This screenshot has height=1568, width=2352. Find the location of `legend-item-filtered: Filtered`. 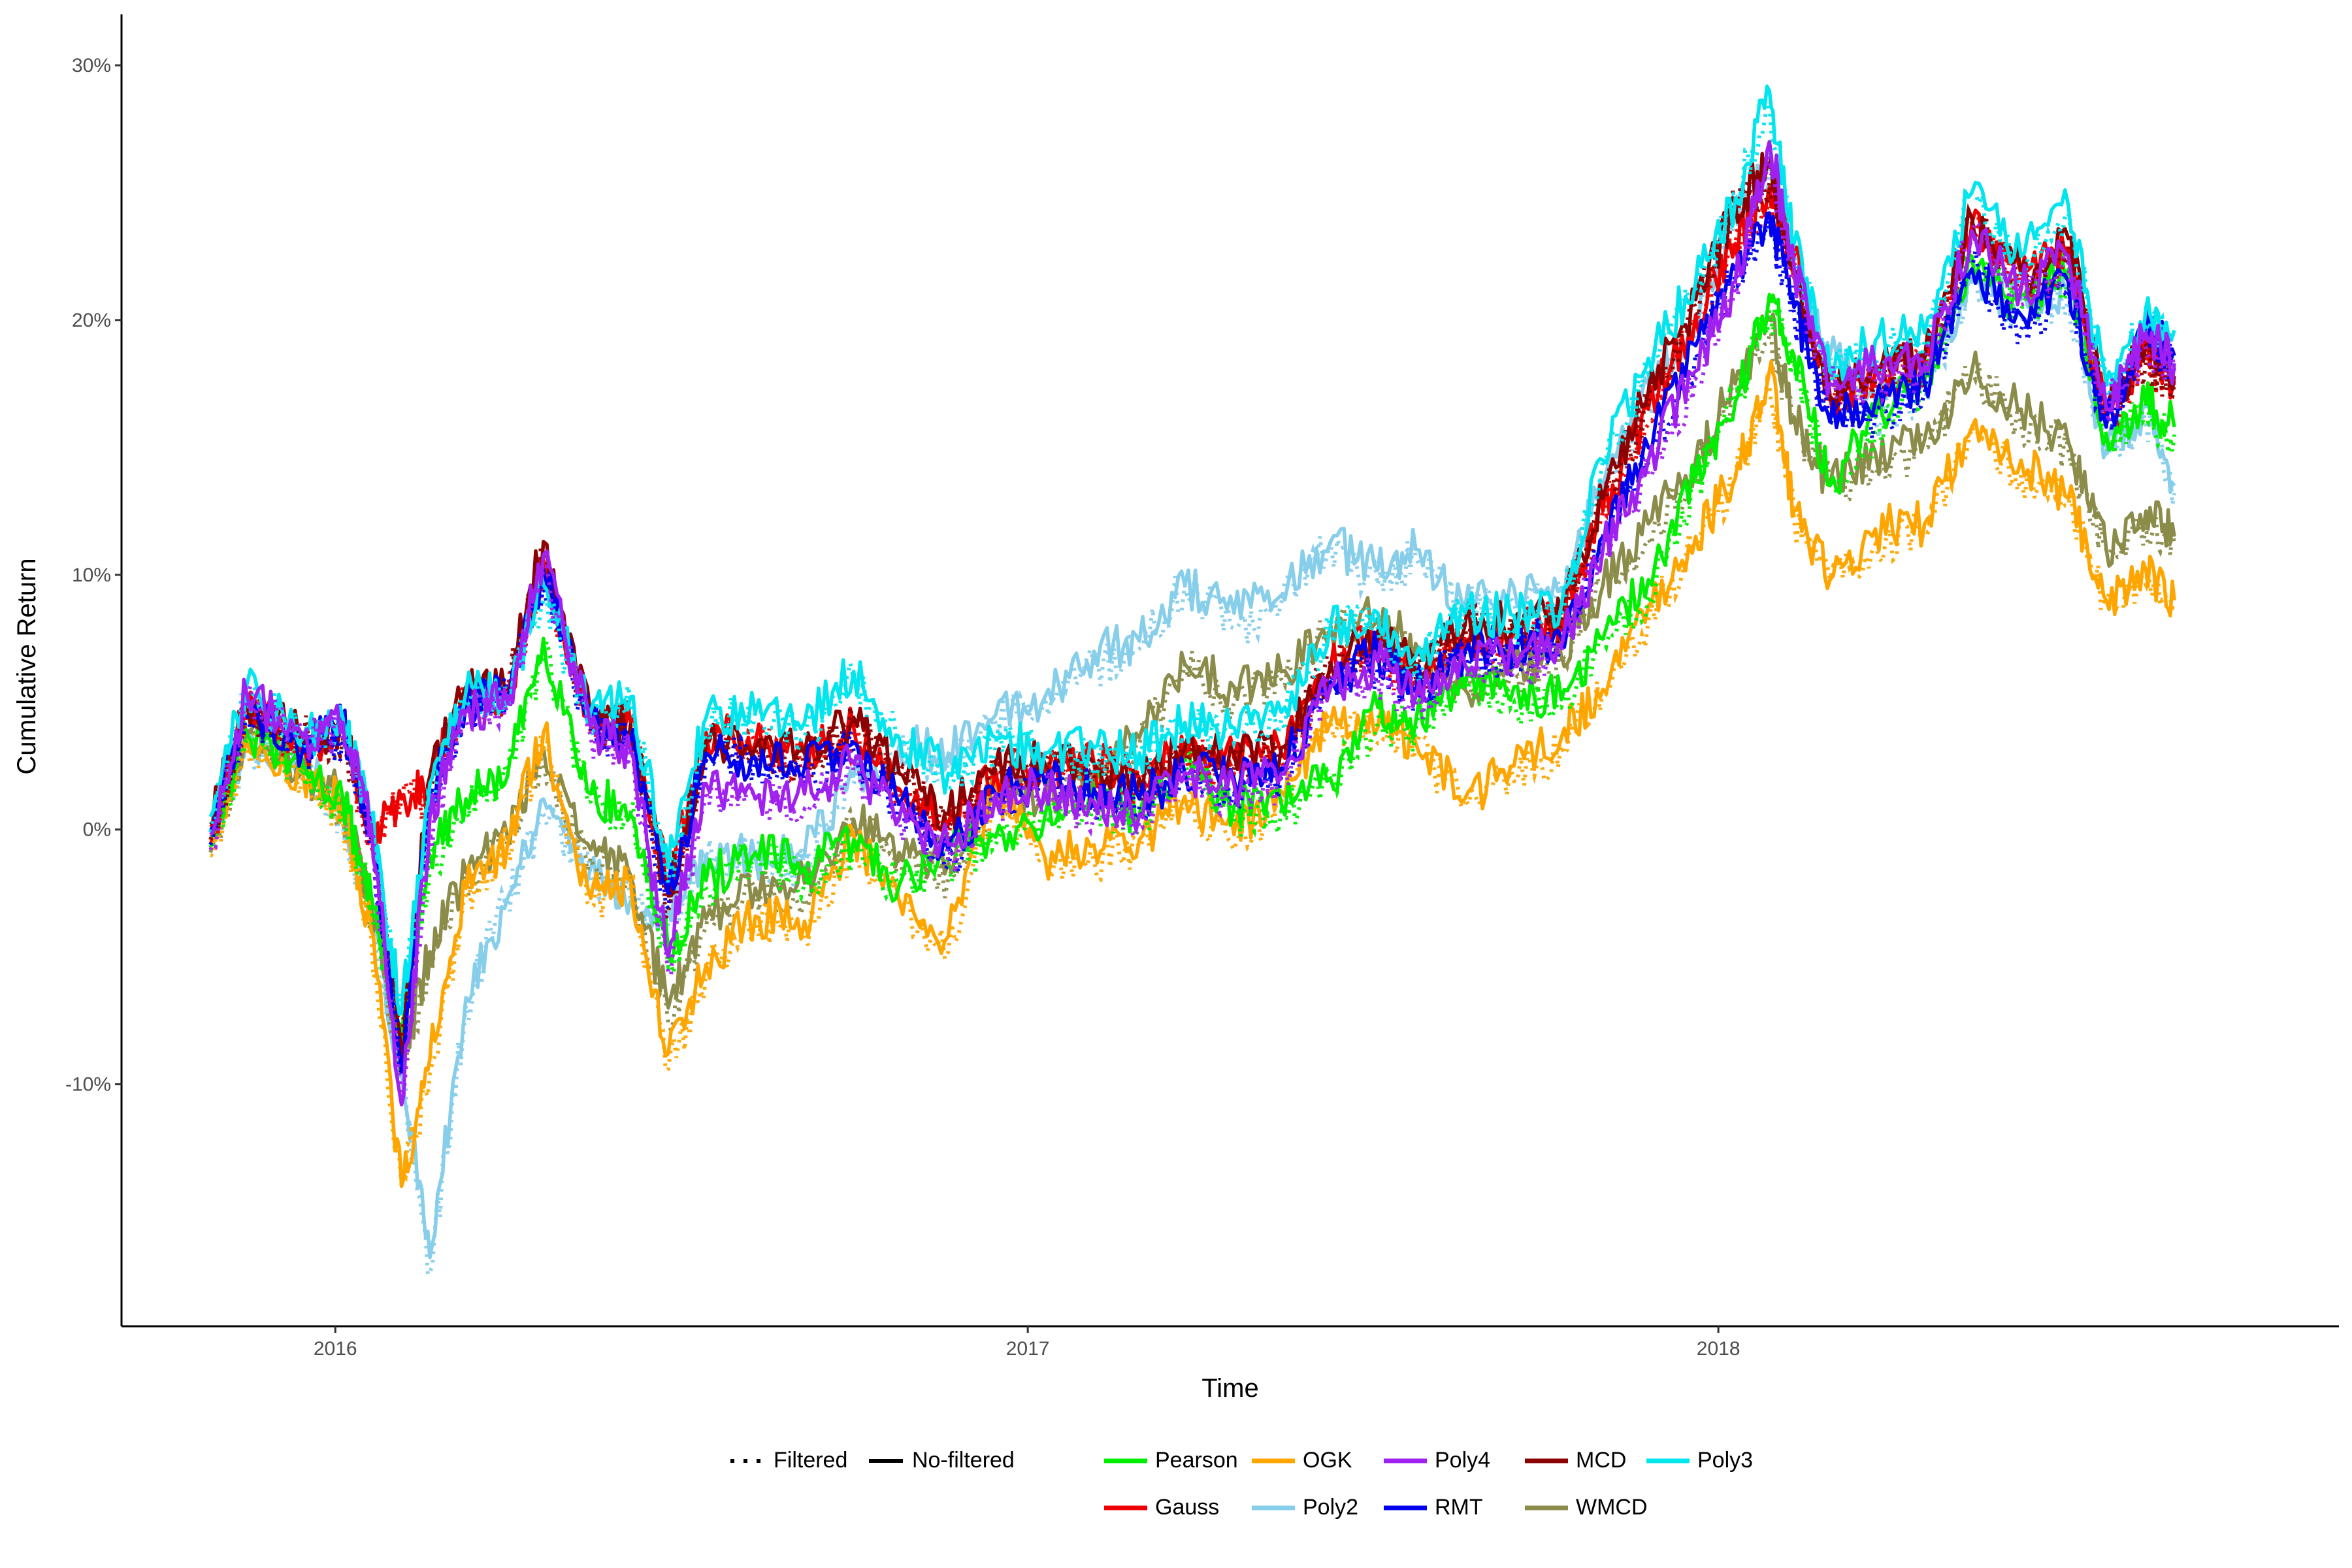

legend-item-filtered: Filtered is located at coordinates (788, 1460).